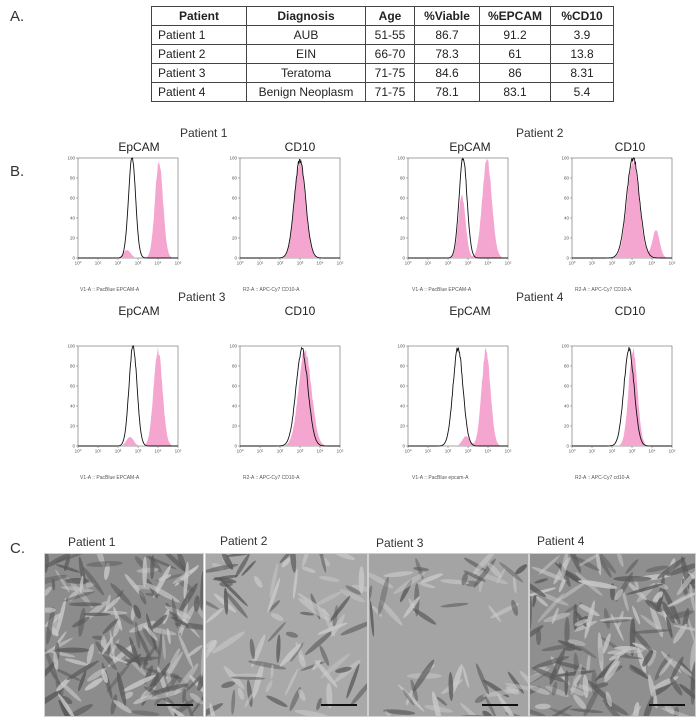 The image size is (700, 721). What do you see at coordinates (260, 263) in the screenshot?
I see `x-tick-label: 10¹` at bounding box center [260, 263].